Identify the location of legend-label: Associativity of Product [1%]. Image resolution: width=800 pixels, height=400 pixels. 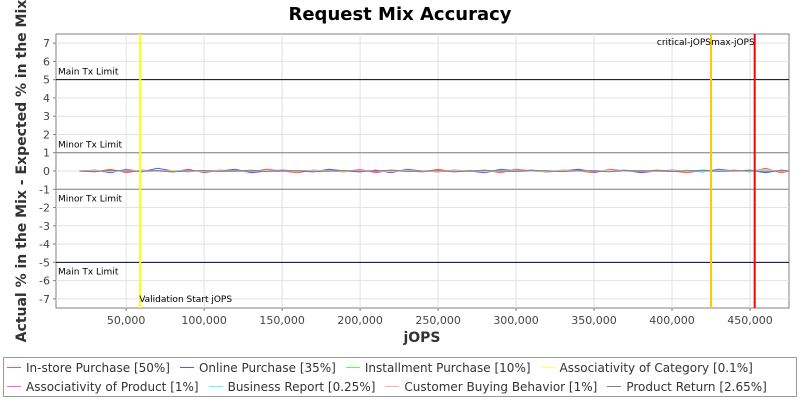
(112, 386).